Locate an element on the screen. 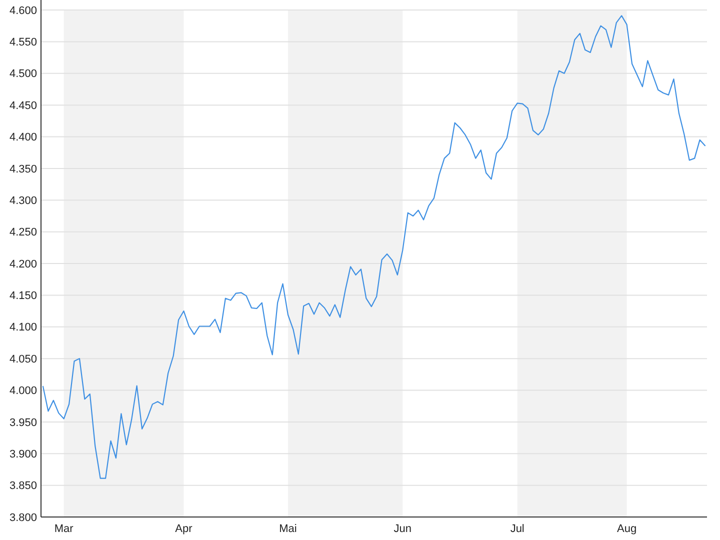 The width and height of the screenshot is (720, 540). x-tick-label: Jun is located at coordinates (403, 529).